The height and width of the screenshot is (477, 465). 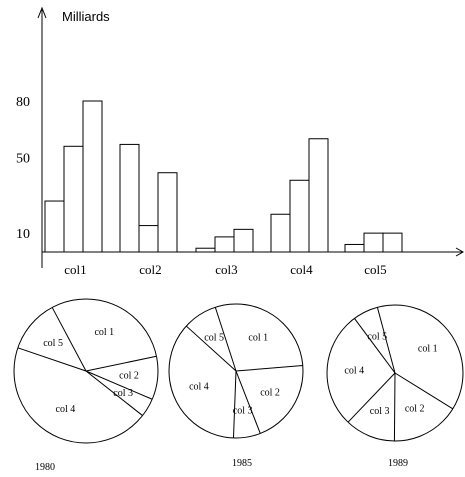 What do you see at coordinates (398, 463) in the screenshot?
I see `pie-year-label-1989: 1989` at bounding box center [398, 463].